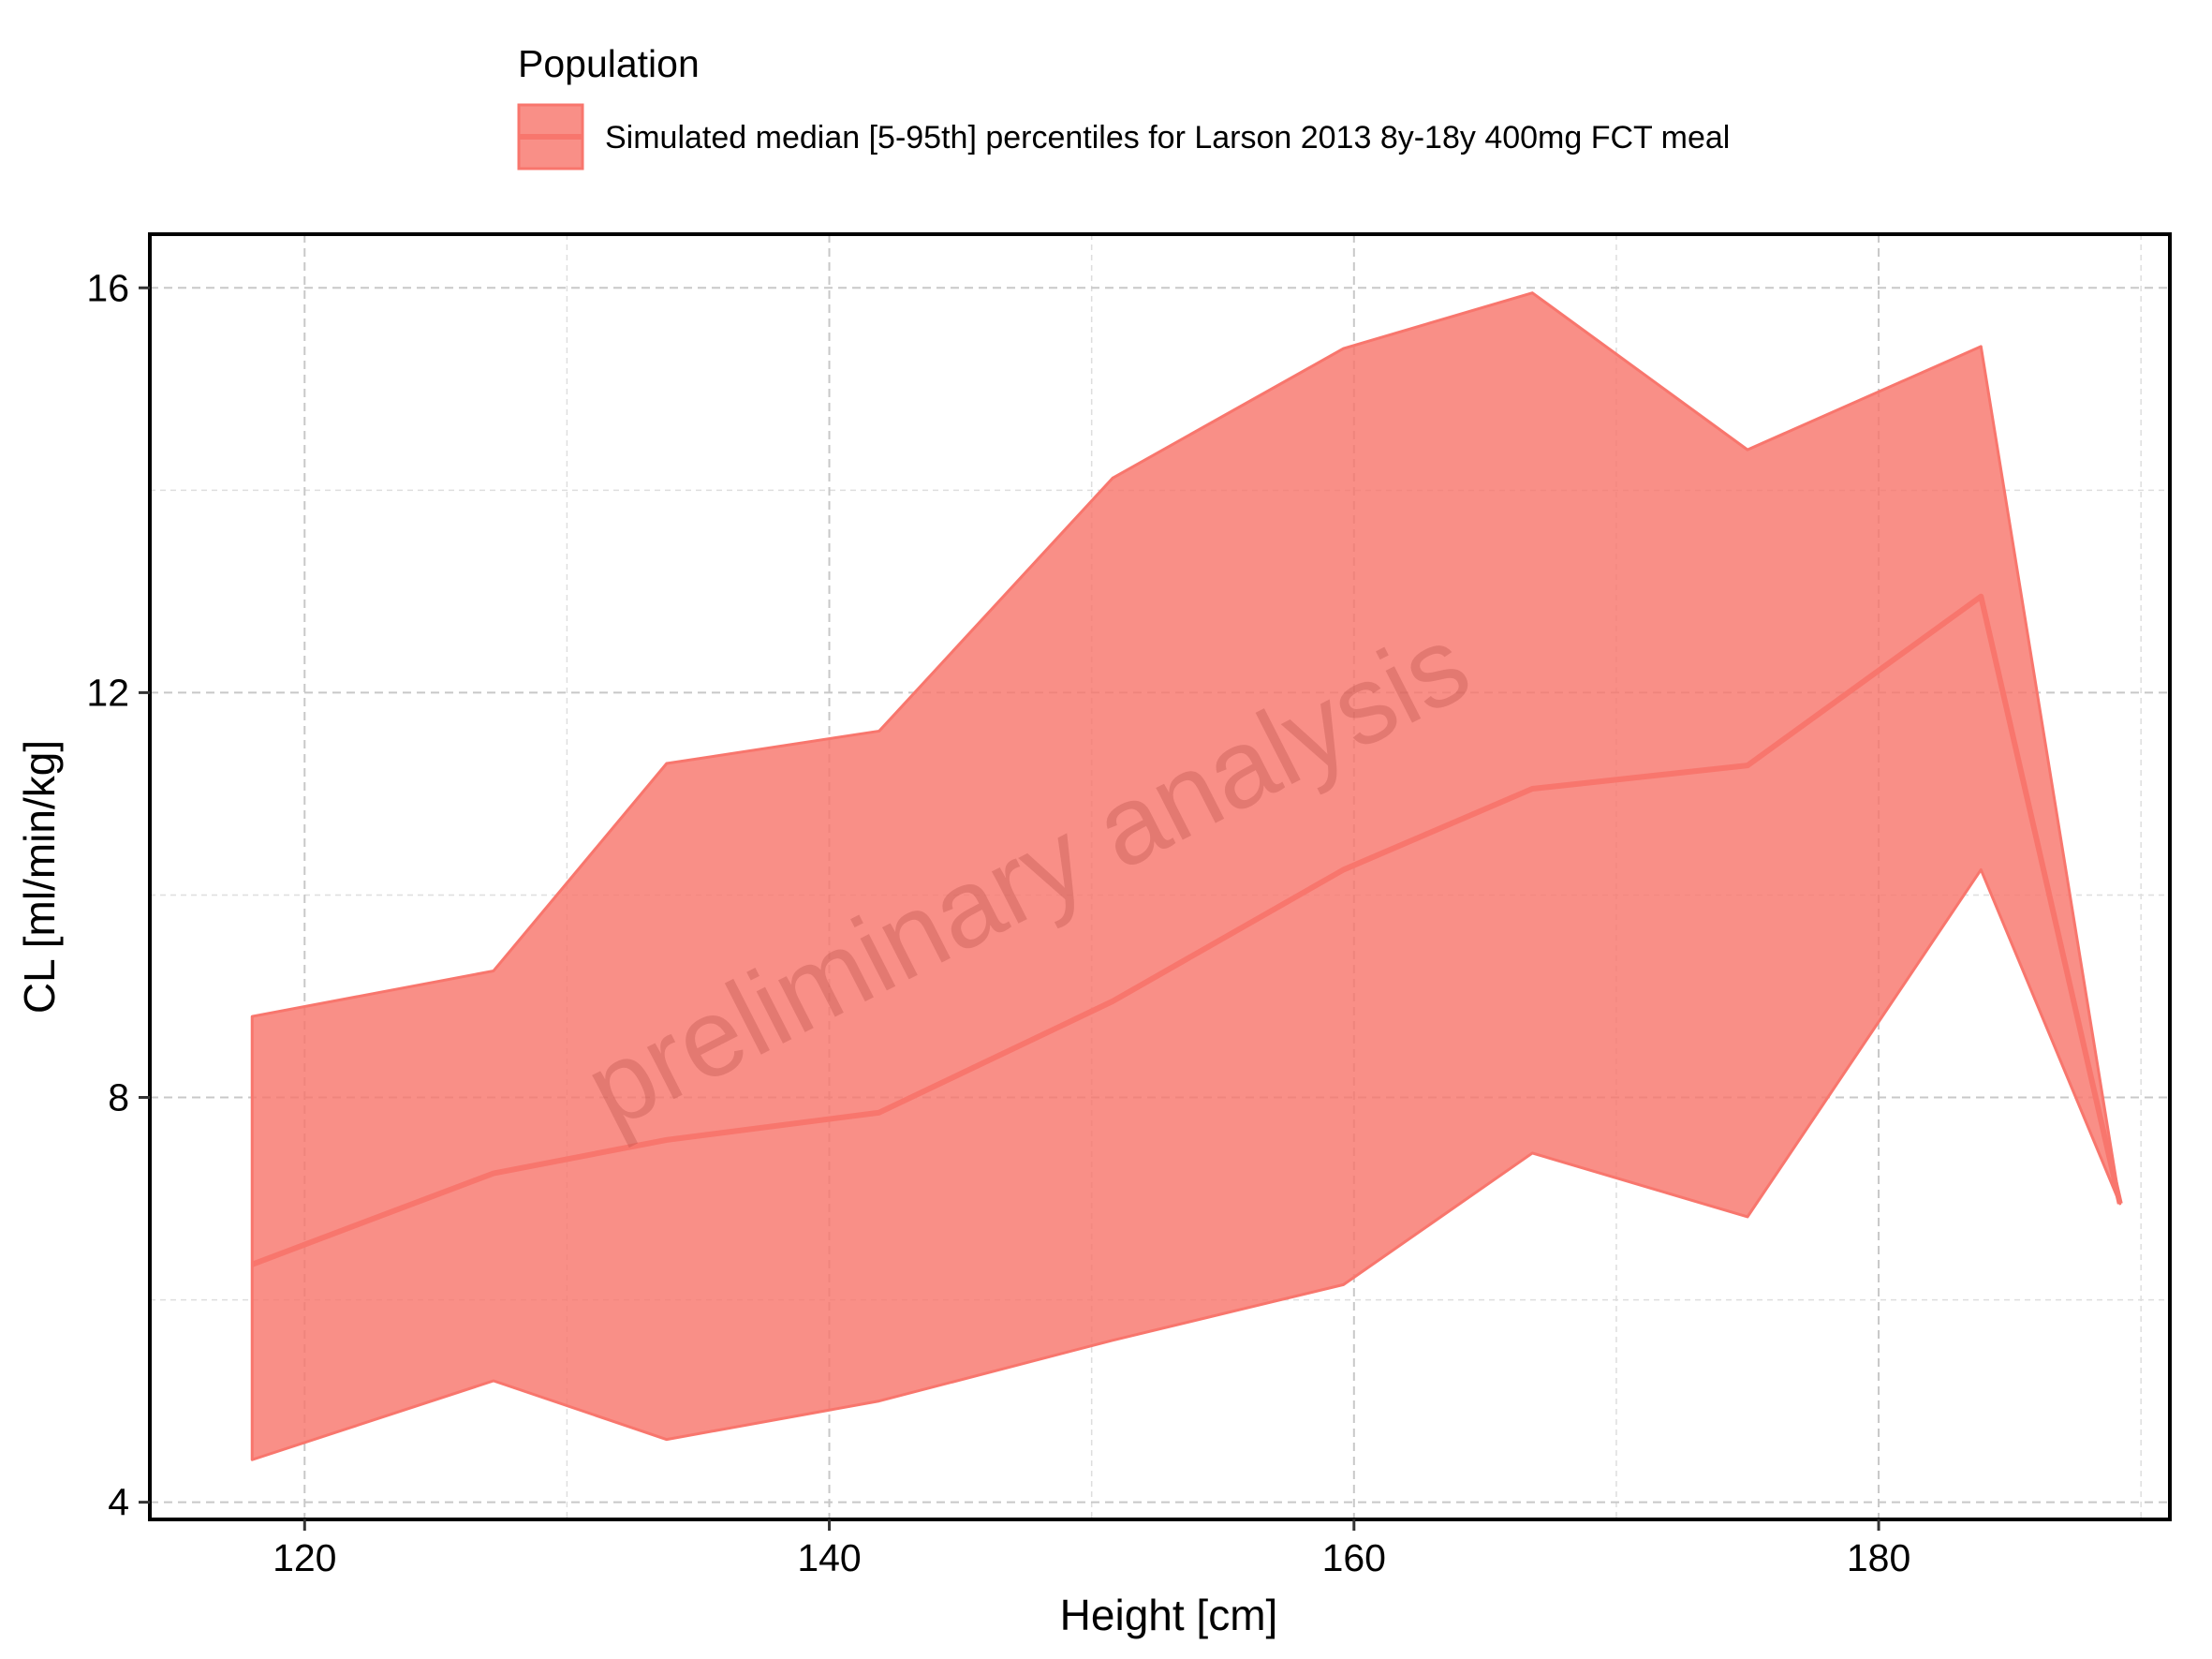 This screenshot has width=2212, height=1659. Describe the element at coordinates (829, 1558) in the screenshot. I see `x-tick-label: 140` at that location.